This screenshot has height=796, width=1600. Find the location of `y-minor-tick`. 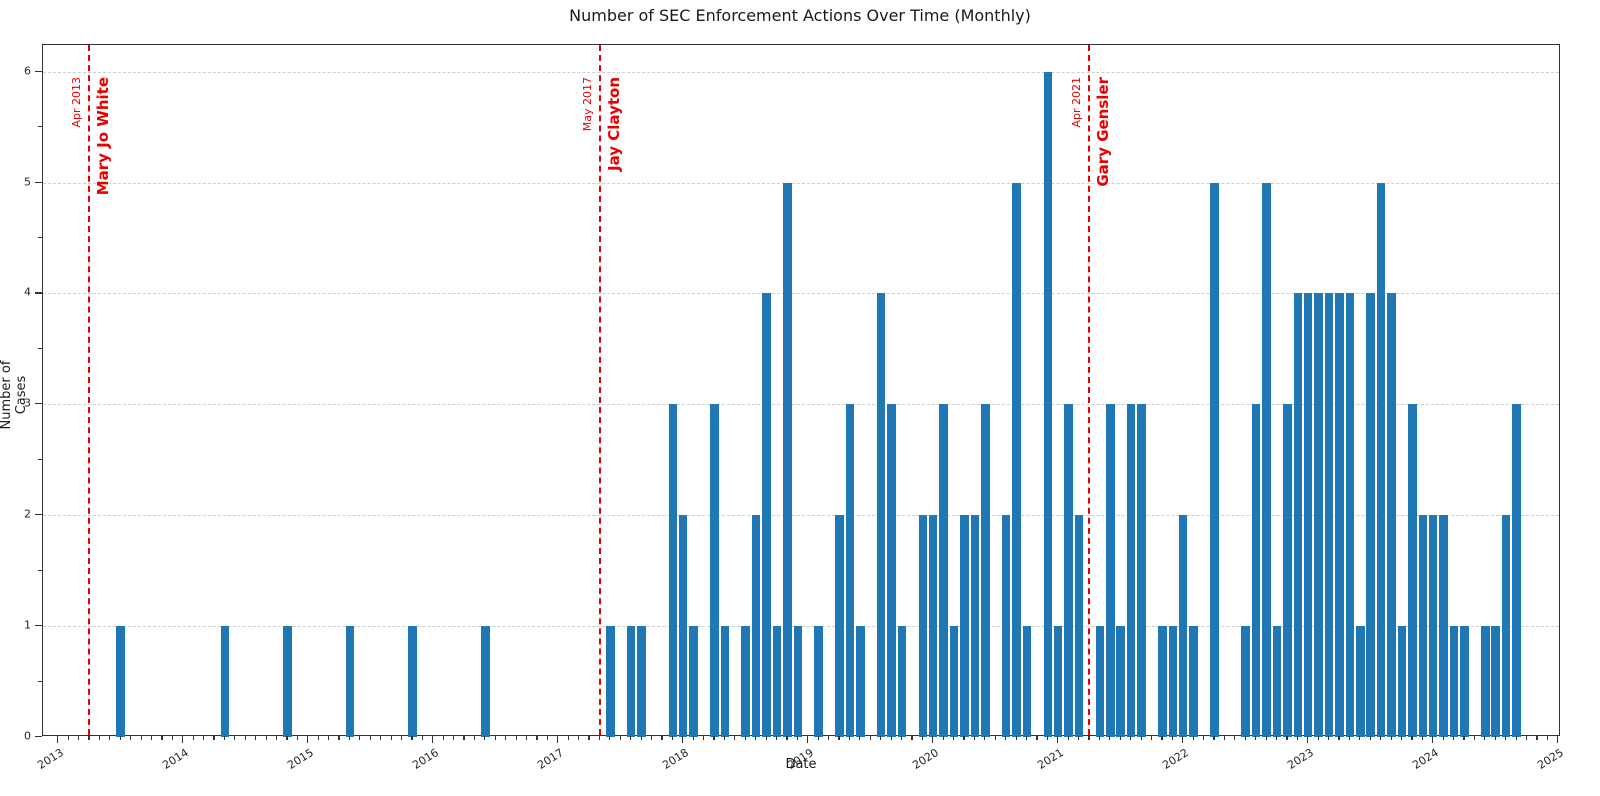

y-minor-tick is located at coordinates (40, 348).